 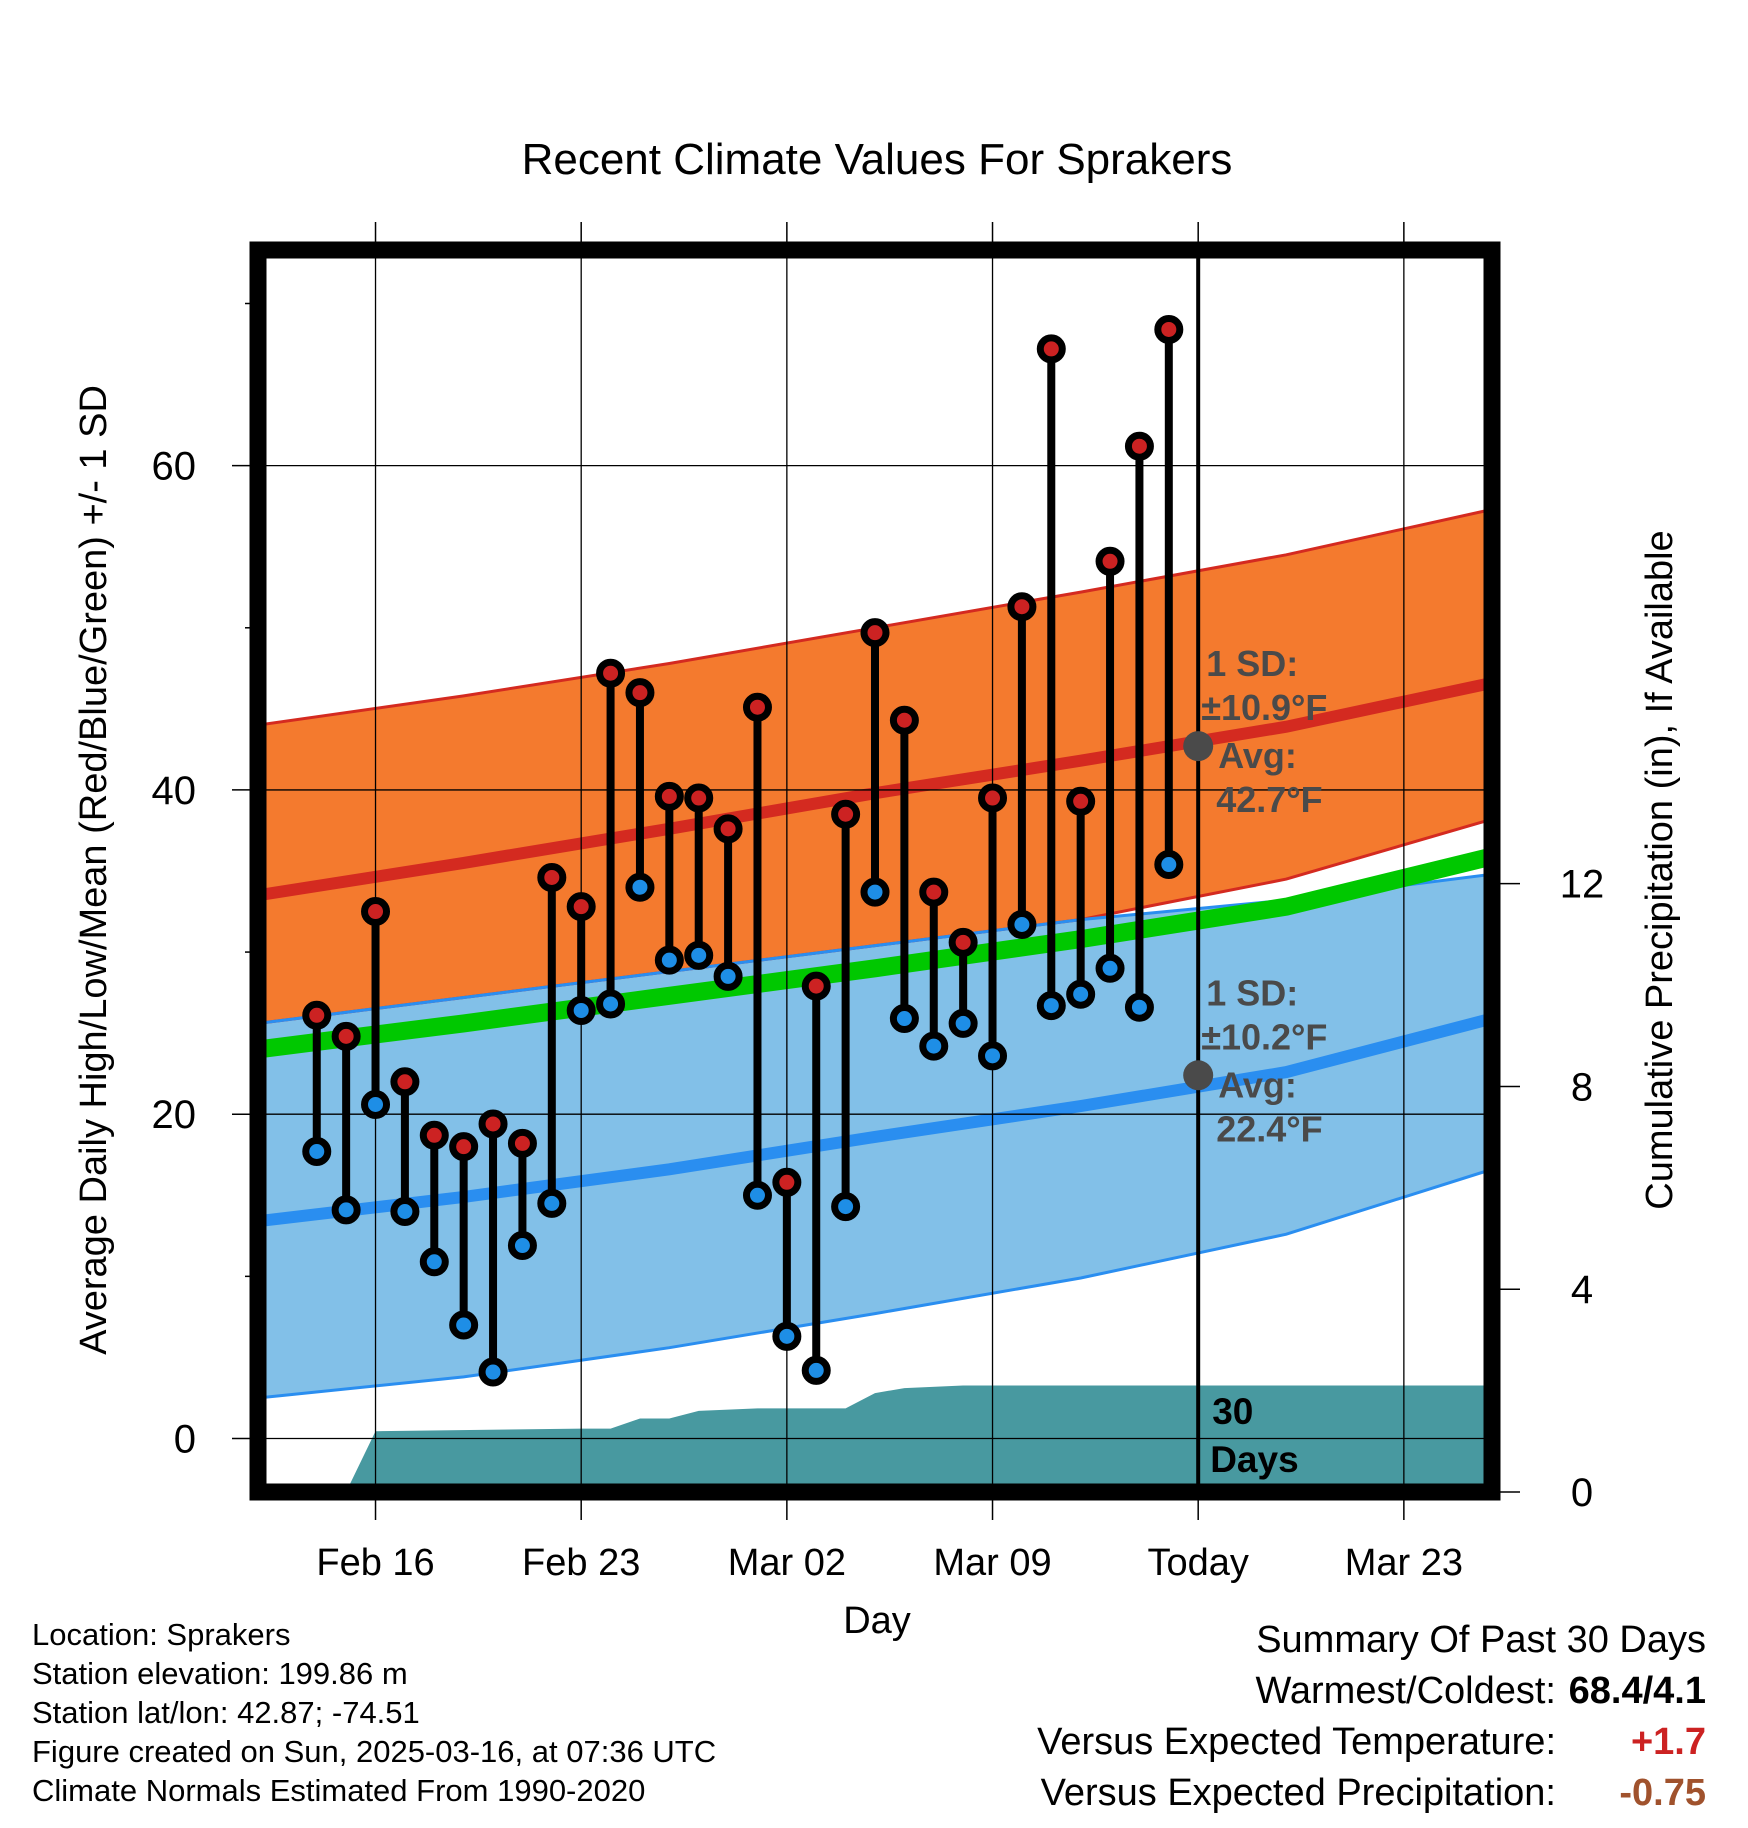 I want to click on today-low-avg-point, so click(x=1198, y=1075).